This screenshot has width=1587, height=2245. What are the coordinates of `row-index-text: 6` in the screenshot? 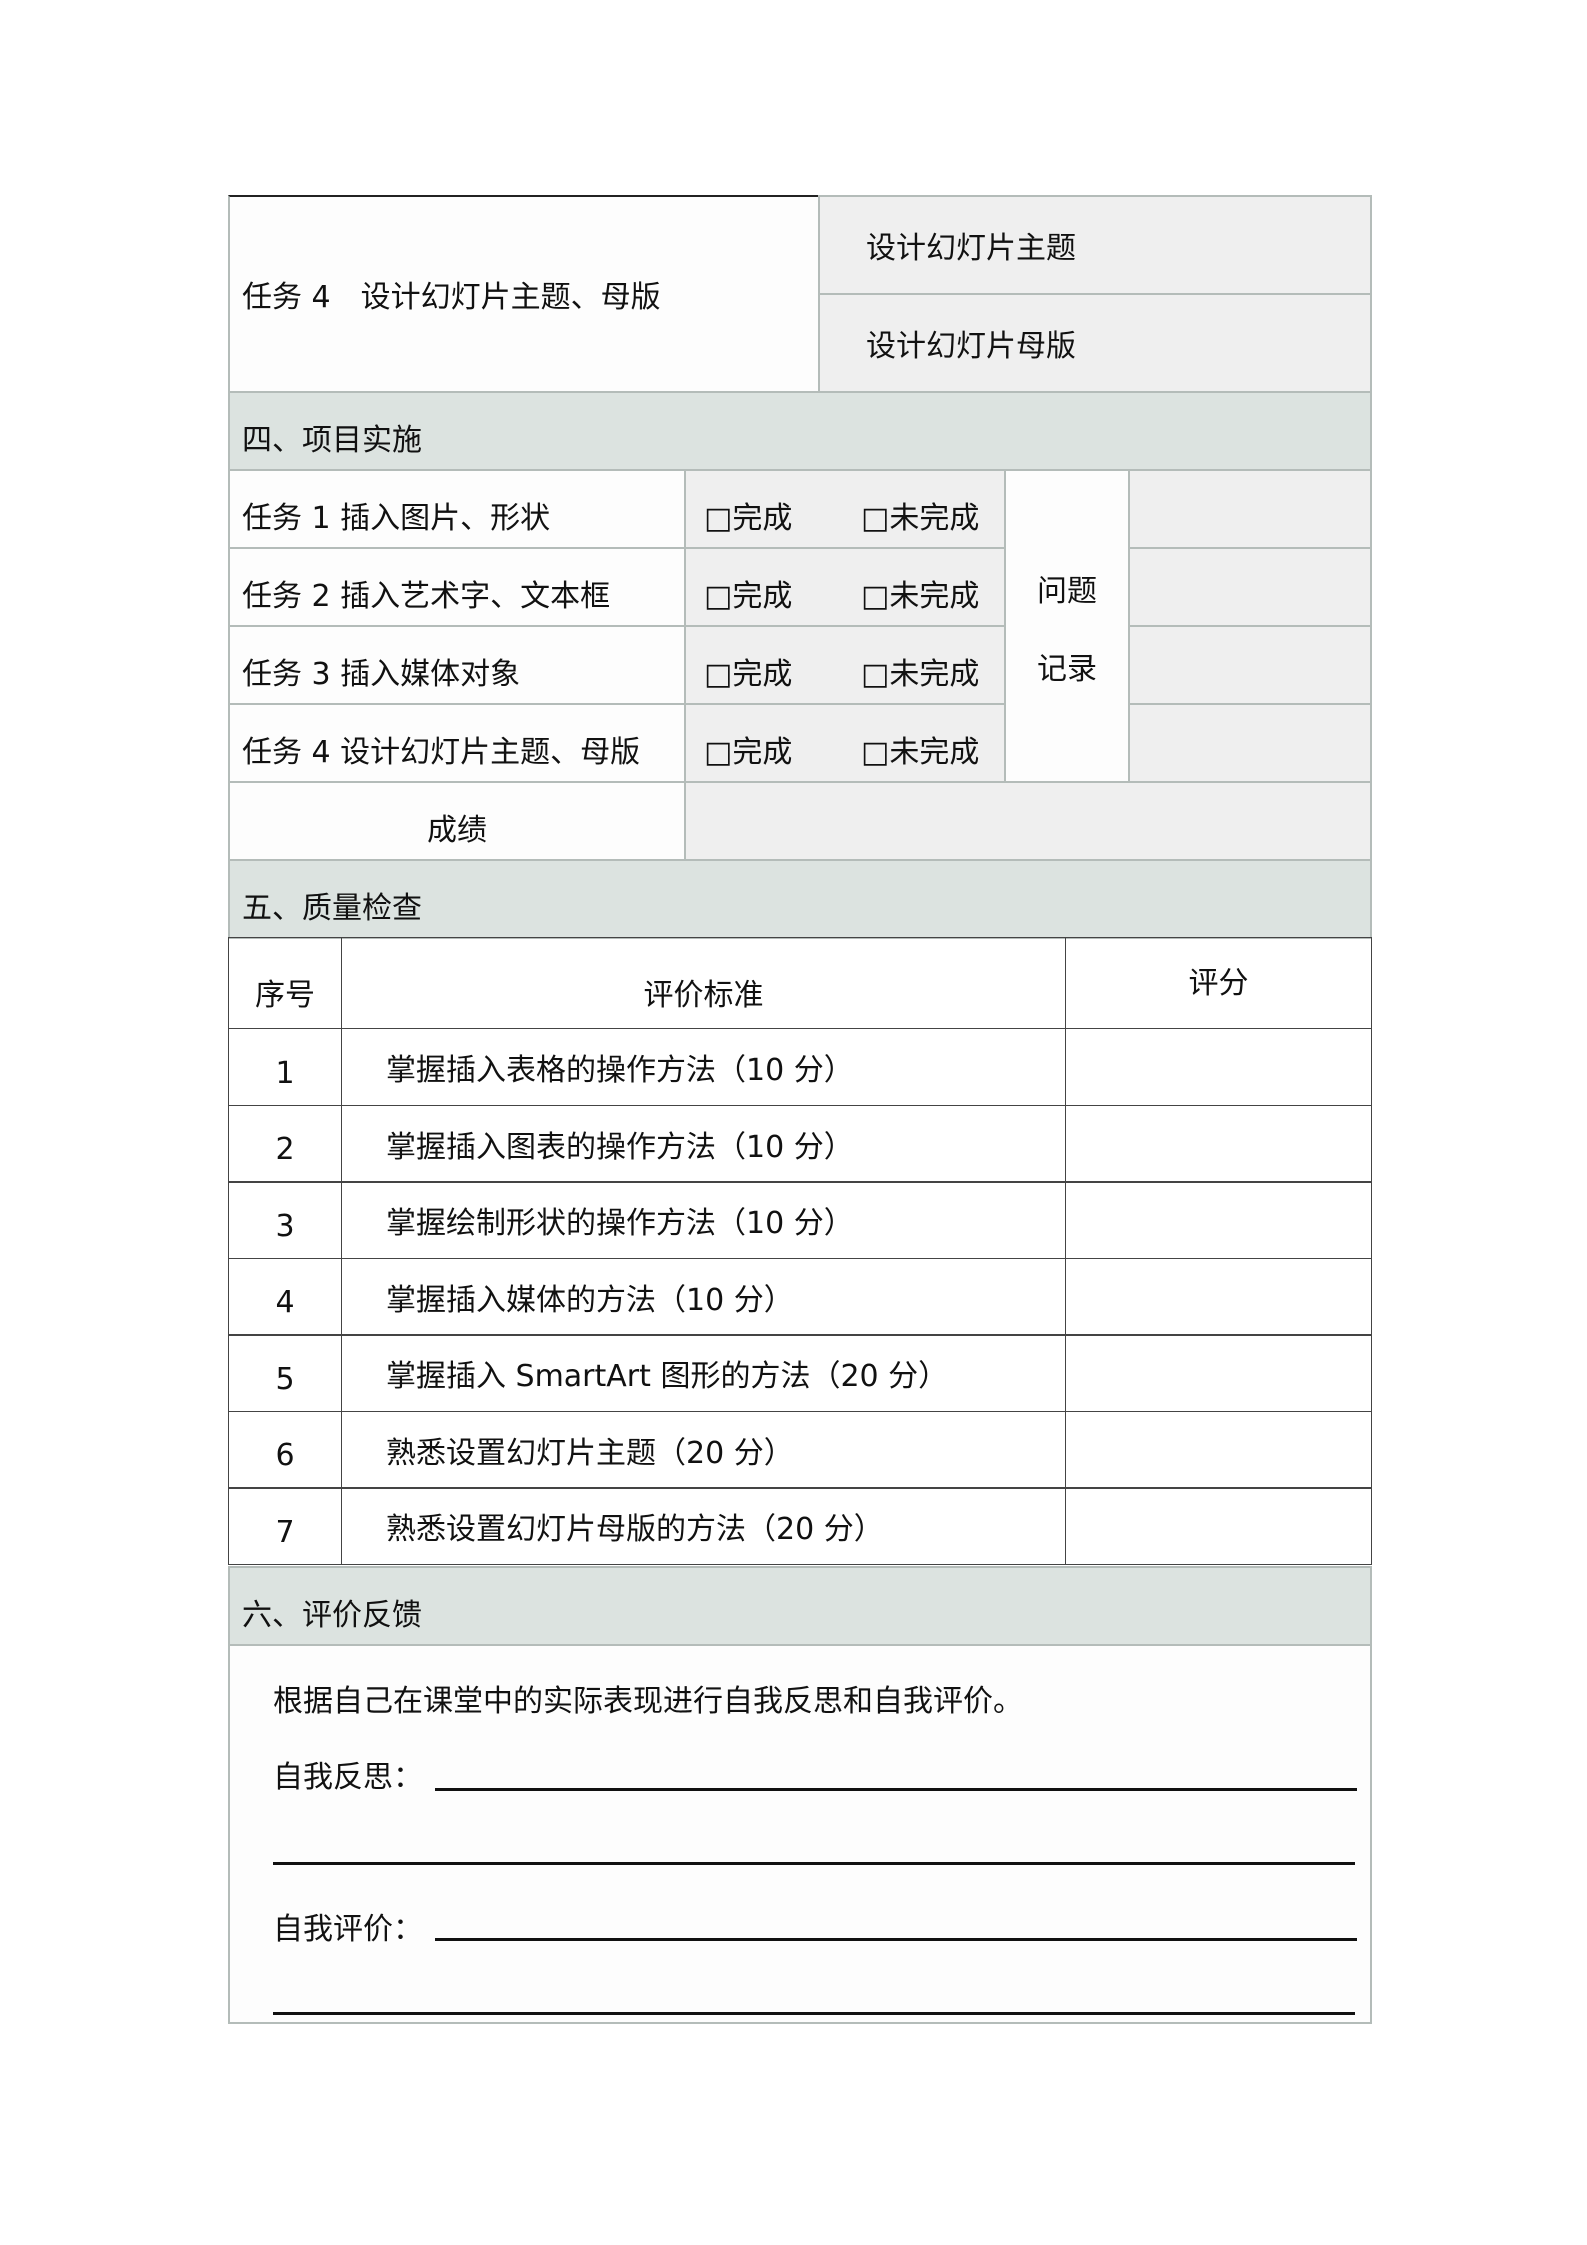 It's located at (285, 1455).